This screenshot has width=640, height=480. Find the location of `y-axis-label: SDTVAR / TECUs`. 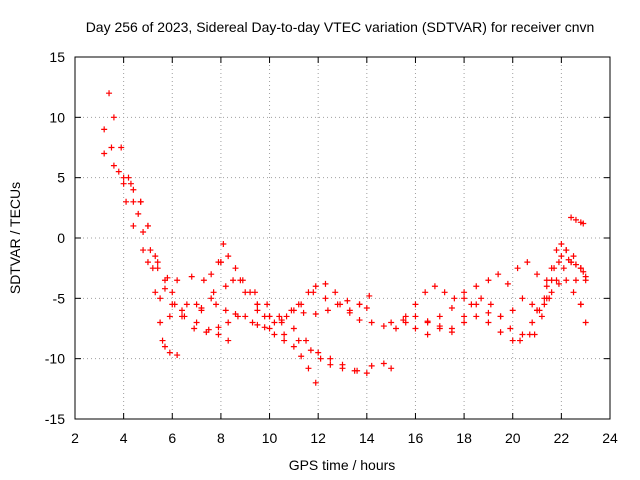

y-axis-label: SDTVAR / TECUs is located at coordinates (15, 238).